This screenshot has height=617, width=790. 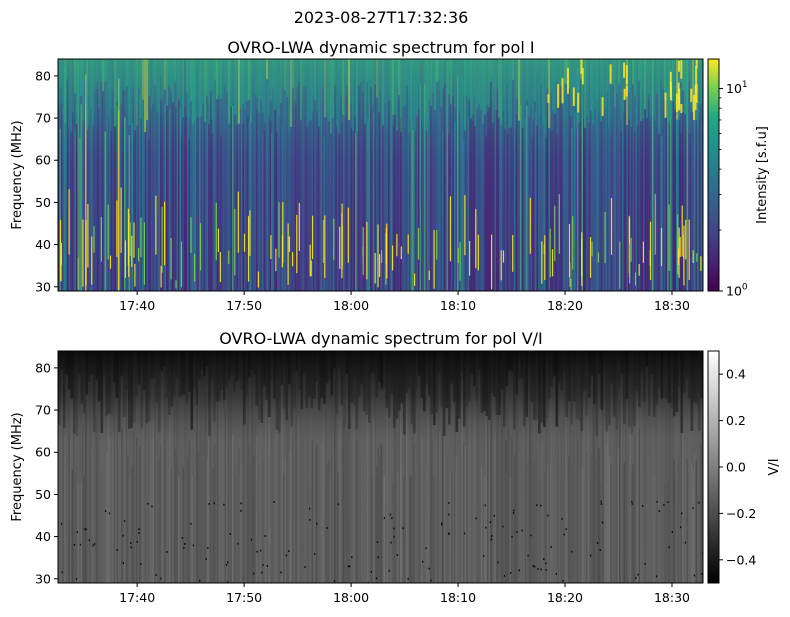 I want to click on panel-title-pol-v-over-i: OVRO-LWA dynamic spectrum for pol V/I, so click(x=381, y=338).